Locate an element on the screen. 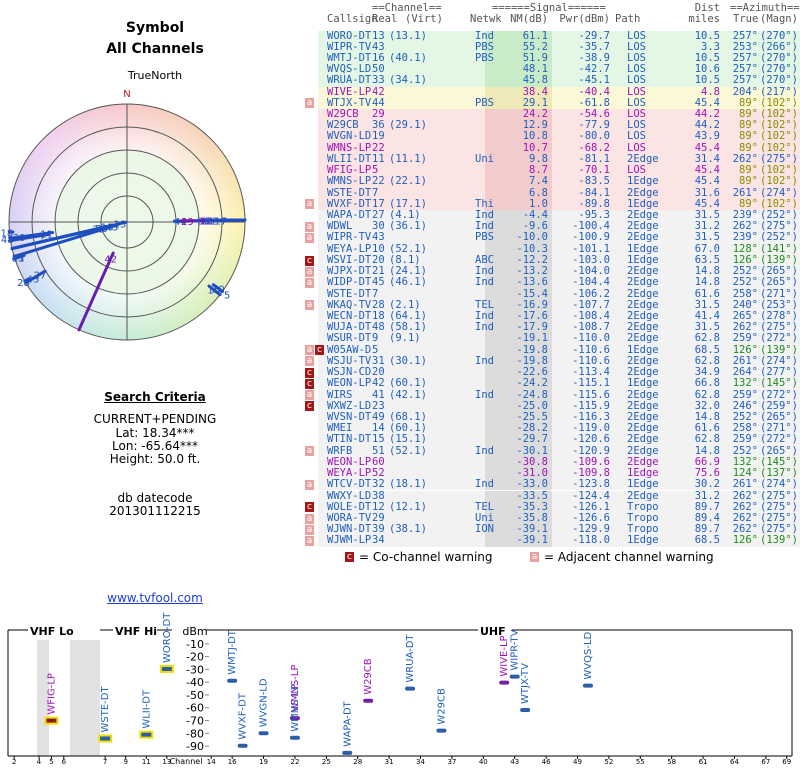  table-cell: WIRS is located at coordinates (340, 394).